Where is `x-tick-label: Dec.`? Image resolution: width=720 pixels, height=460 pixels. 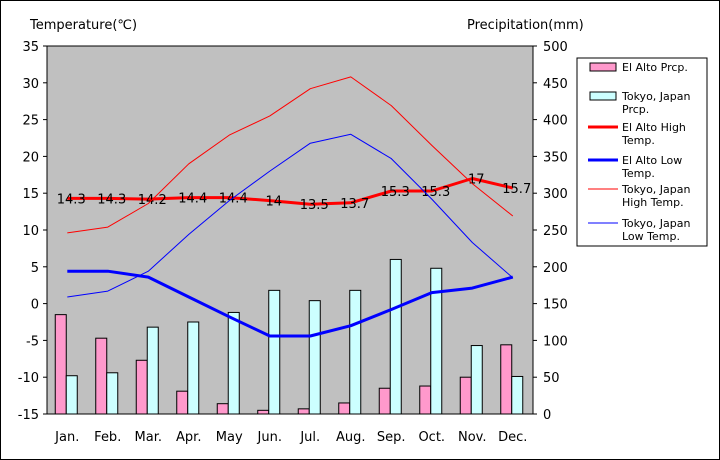 x-tick-label: Dec. is located at coordinates (512, 437).